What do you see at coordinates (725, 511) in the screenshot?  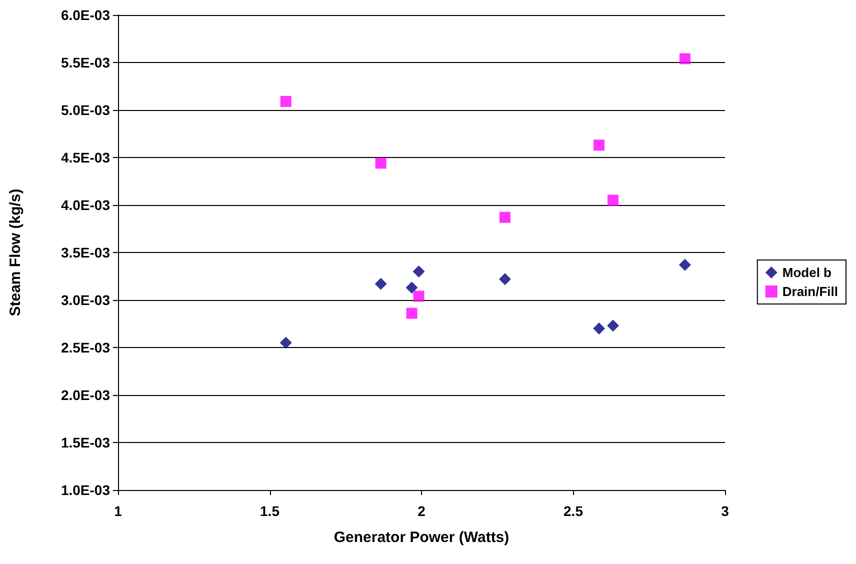 I see `x-tick-label: 3` at bounding box center [725, 511].